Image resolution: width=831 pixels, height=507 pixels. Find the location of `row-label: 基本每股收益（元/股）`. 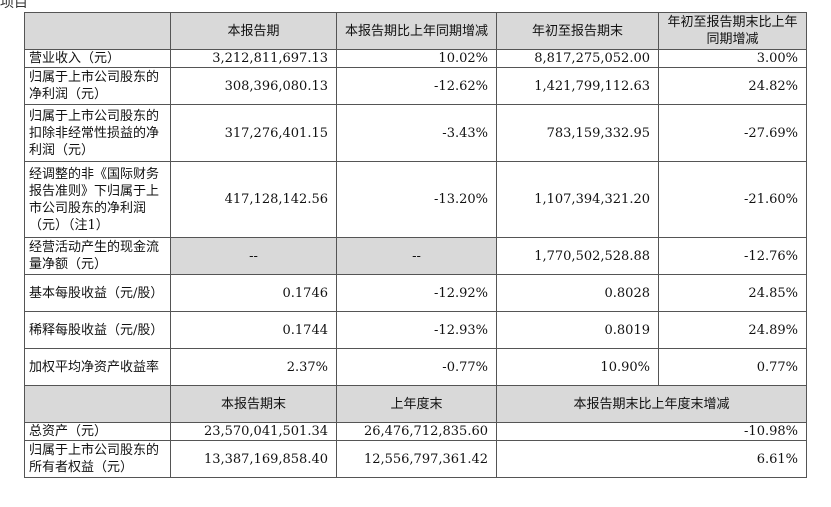

row-label: 基本每股收益（元/股） is located at coordinates (97, 293).